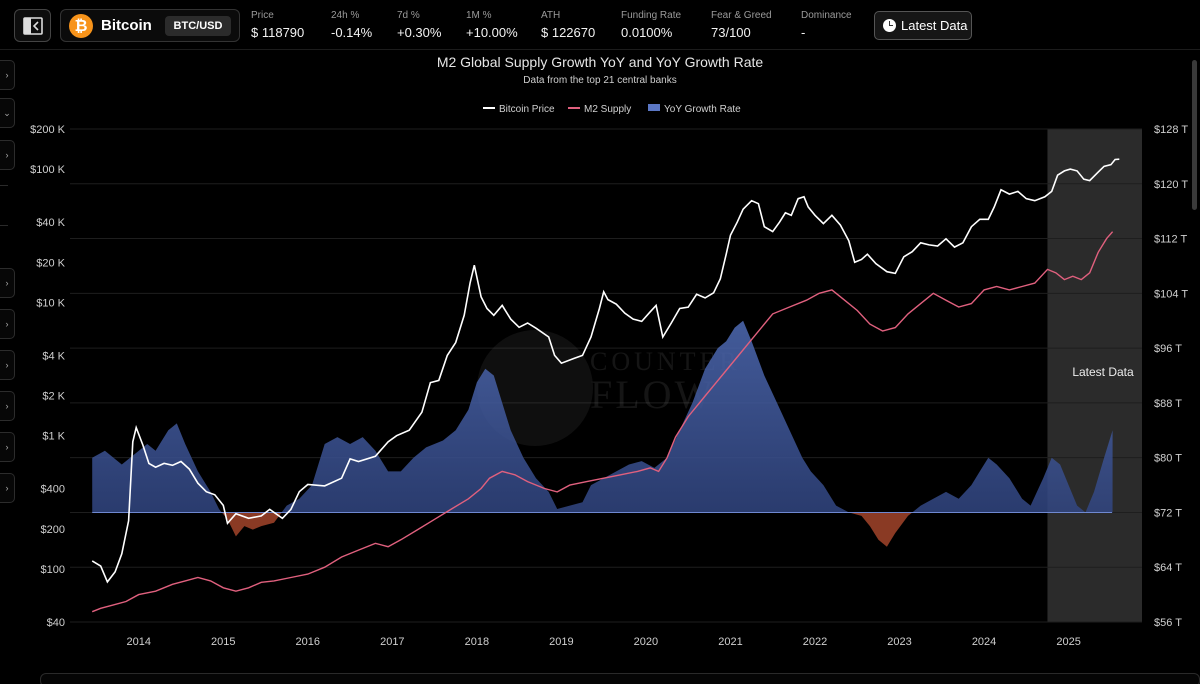 This screenshot has width=1200, height=684. I want to click on y-left-tick-label: $2 K, so click(53, 397).